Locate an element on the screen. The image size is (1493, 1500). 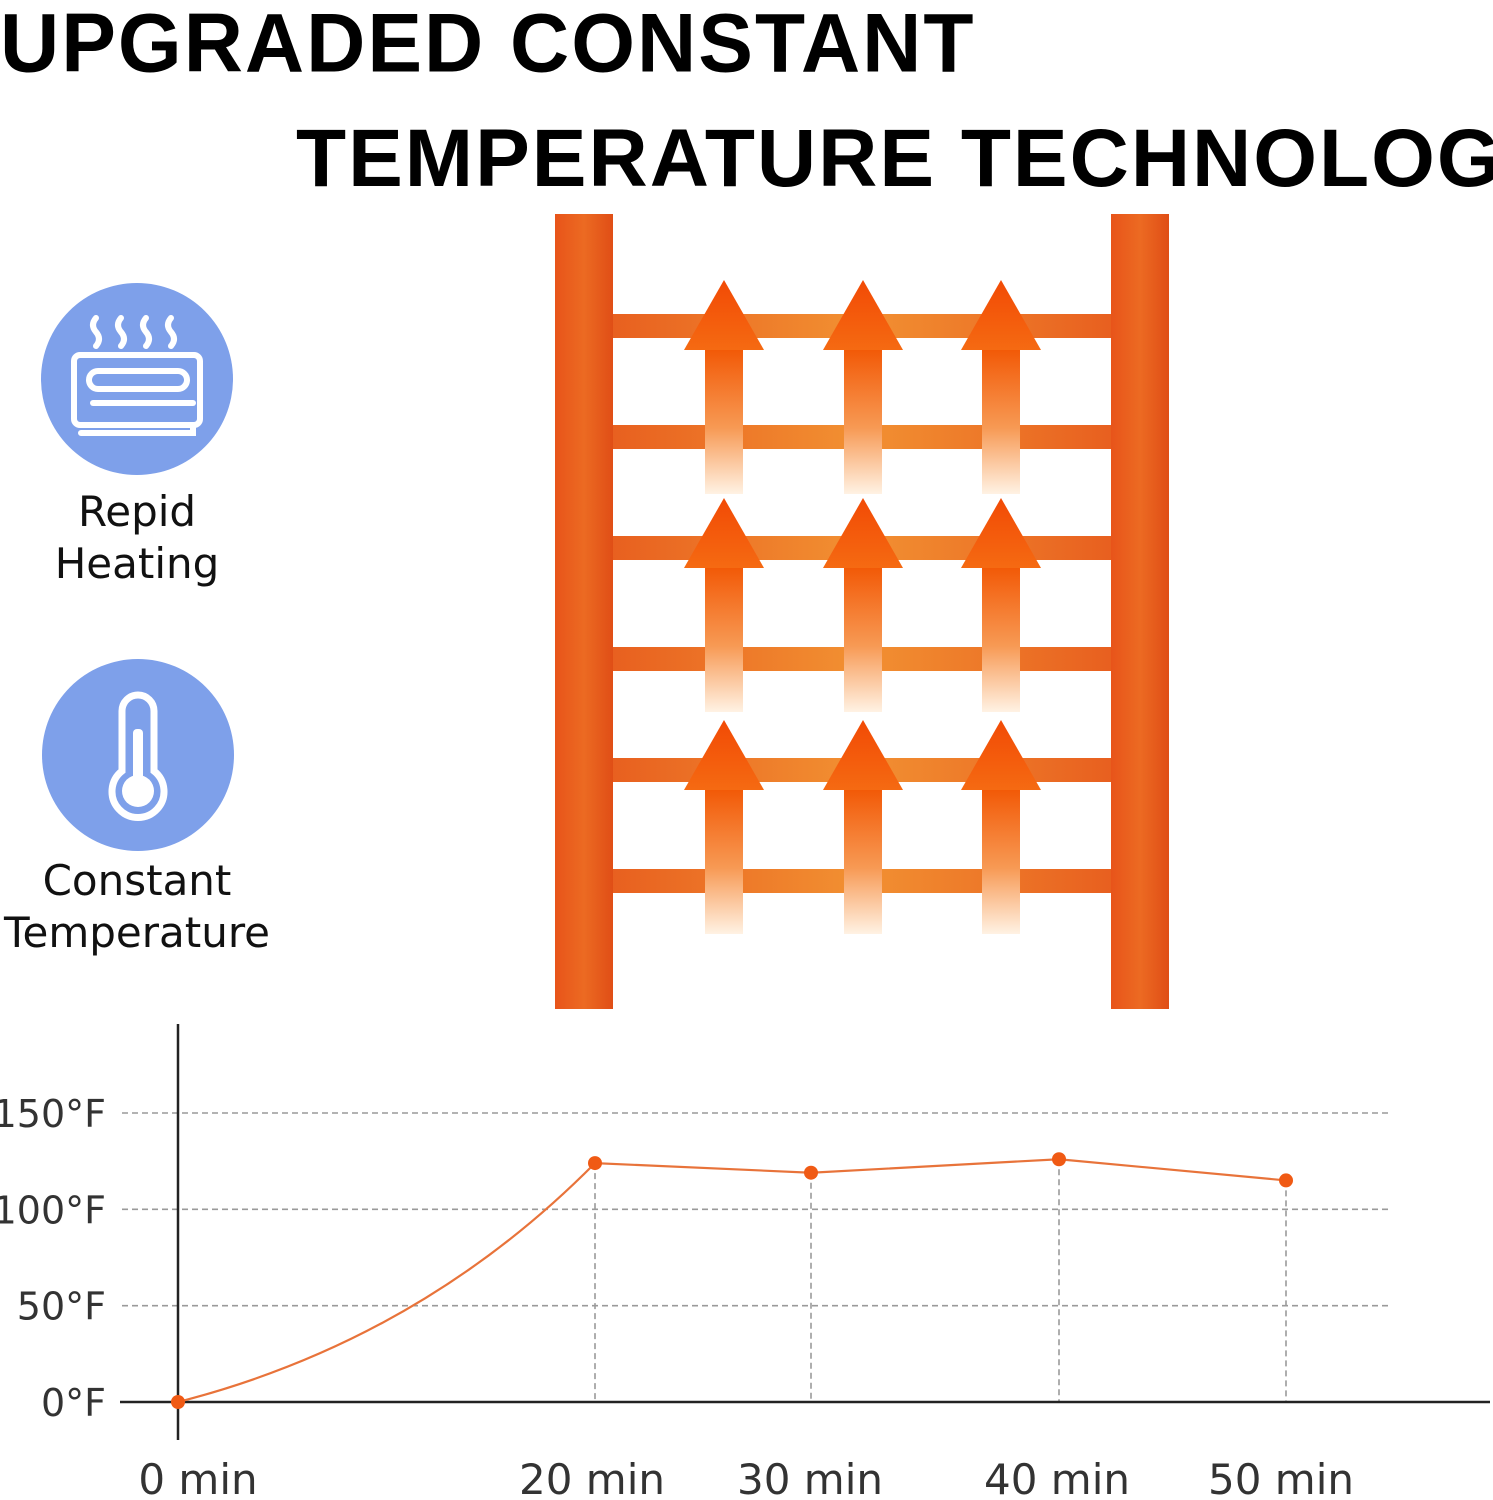
x-tick-label: 50 min is located at coordinates (1281, 1477).